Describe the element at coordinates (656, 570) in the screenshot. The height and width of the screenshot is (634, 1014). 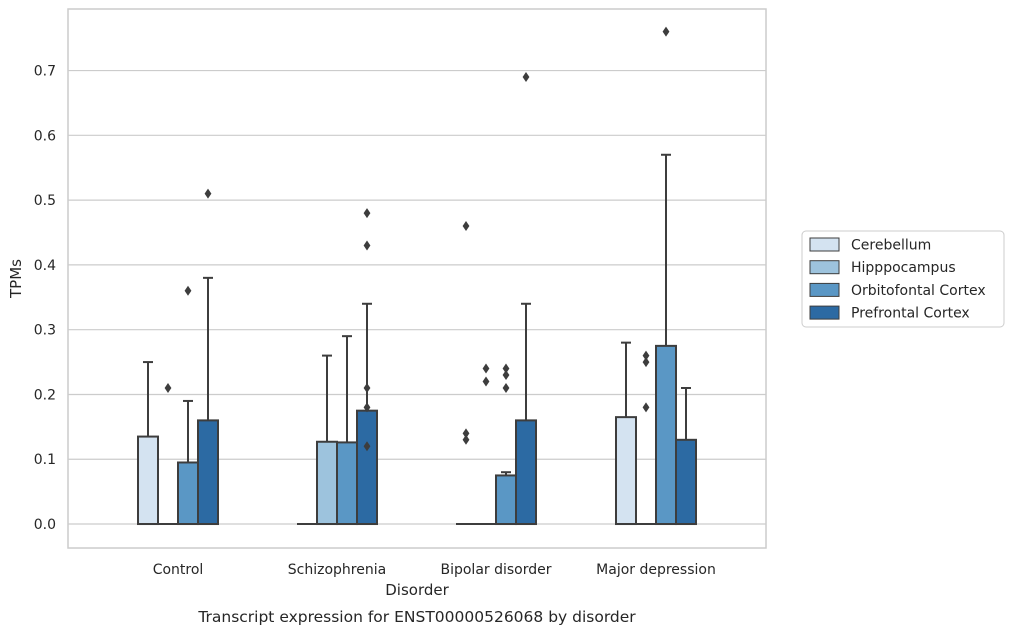
I see `x-tick-label: Major depression` at that location.